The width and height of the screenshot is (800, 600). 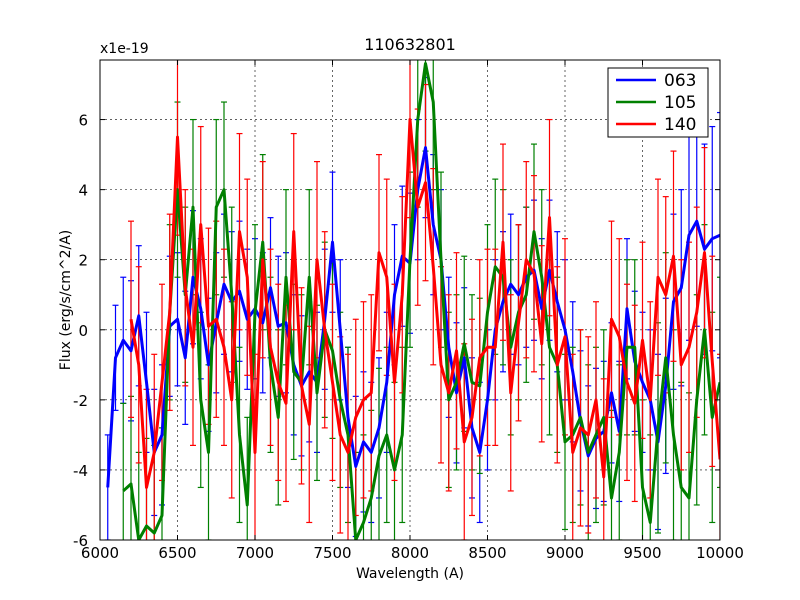 What do you see at coordinates (100, 553) in the screenshot?
I see `x-tick-label: 6000` at bounding box center [100, 553].